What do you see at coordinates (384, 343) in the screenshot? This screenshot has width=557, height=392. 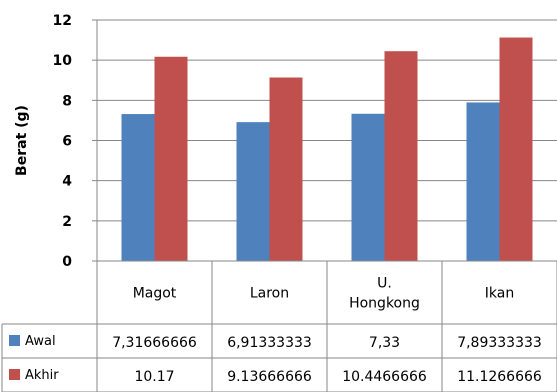 I see `data-table-cell: 7,33` at bounding box center [384, 343].